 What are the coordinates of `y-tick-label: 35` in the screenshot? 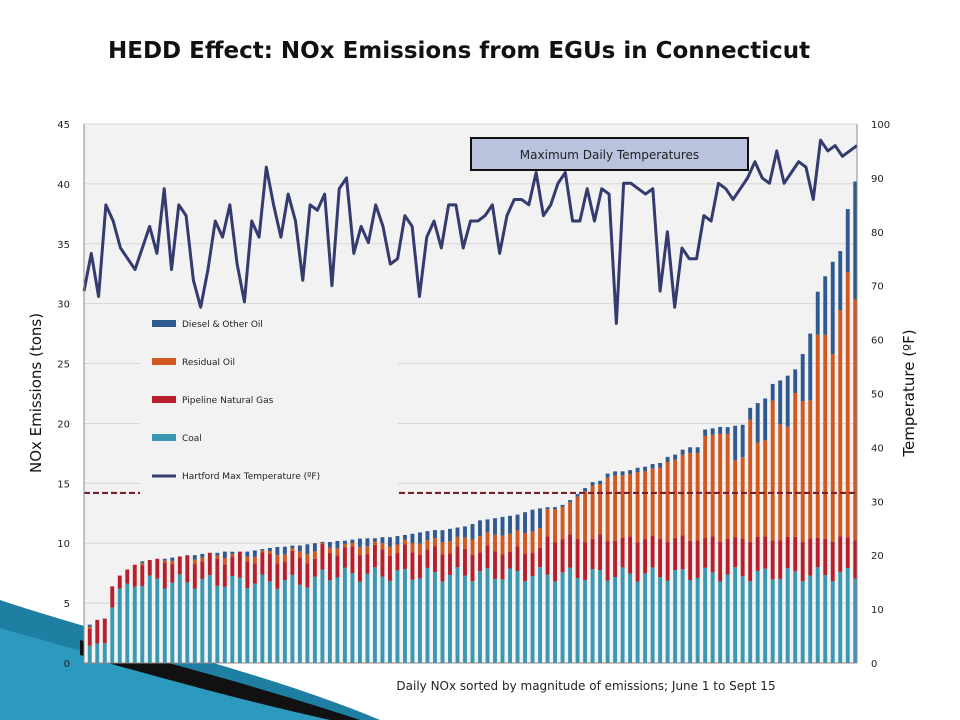 It's located at (63, 245).